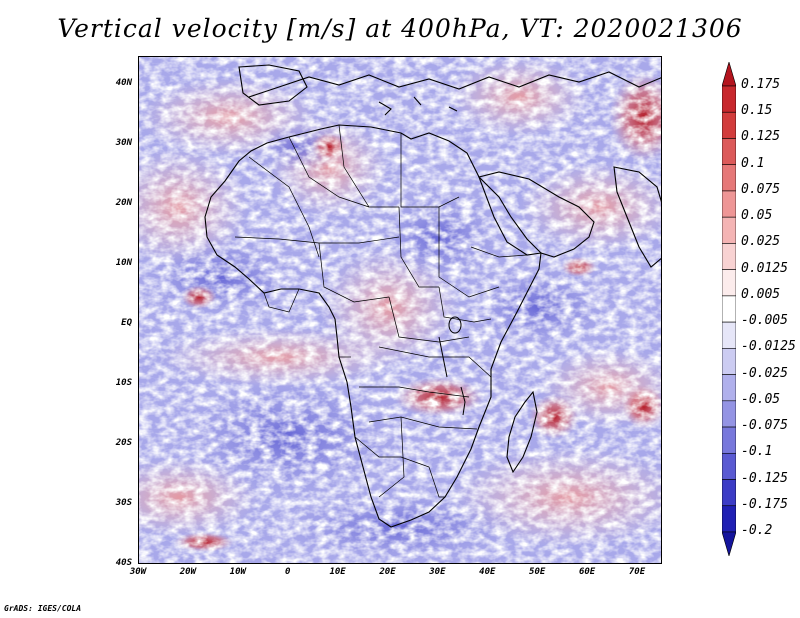 This screenshot has width=800, height=618. What do you see at coordinates (764, 504) in the screenshot?
I see `colorbar-level-label: -0.175` at bounding box center [764, 504].